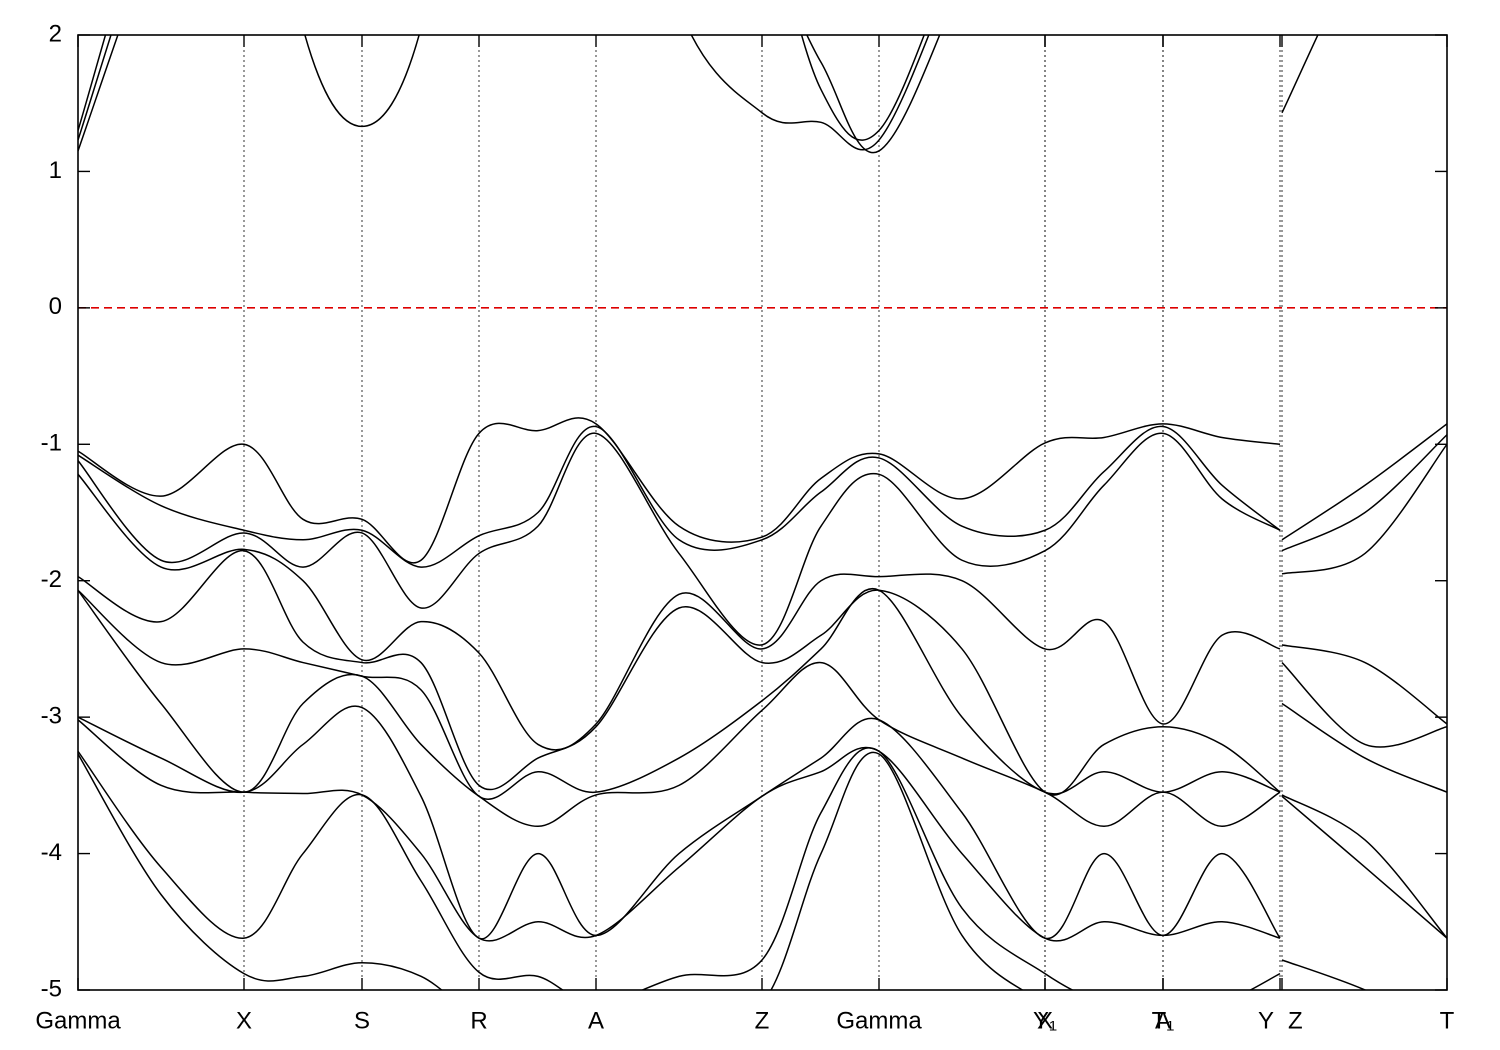 The width and height of the screenshot is (1500, 1050). What do you see at coordinates (55, 33) in the screenshot?
I see `y-tick-label: 2` at bounding box center [55, 33].